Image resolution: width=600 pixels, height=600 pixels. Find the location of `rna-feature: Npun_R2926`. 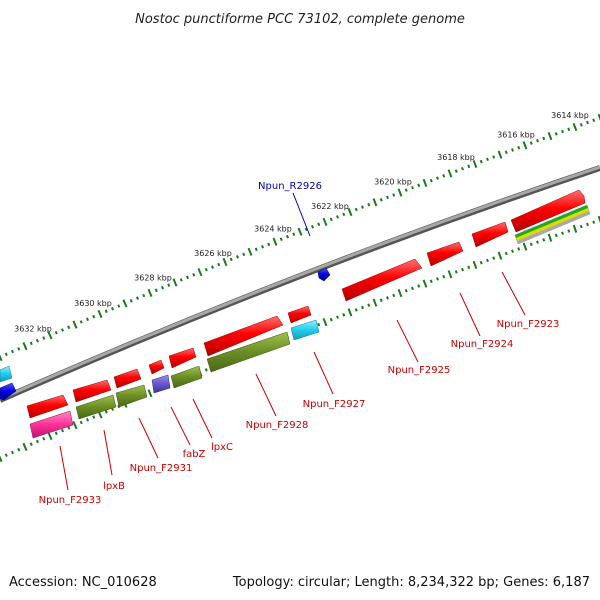

rna-feature: Npun_R2926 is located at coordinates (294, 231).